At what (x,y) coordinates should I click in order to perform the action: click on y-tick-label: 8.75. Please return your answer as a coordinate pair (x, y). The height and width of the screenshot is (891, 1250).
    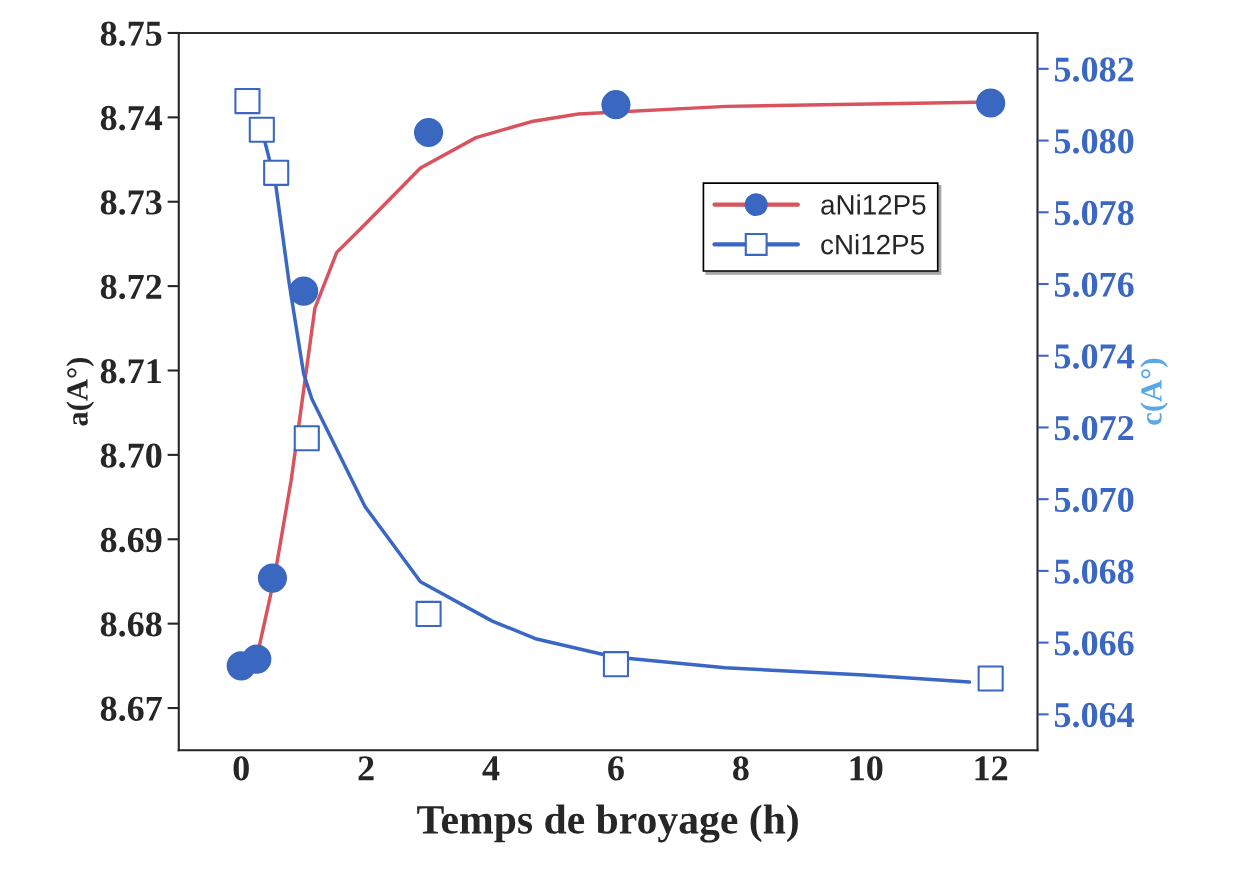
    Looking at the image, I should click on (131, 34).